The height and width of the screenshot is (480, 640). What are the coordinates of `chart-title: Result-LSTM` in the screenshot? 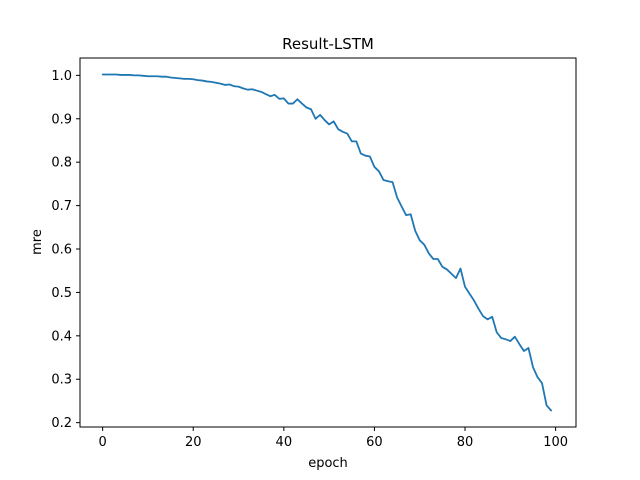 It's located at (328, 44).